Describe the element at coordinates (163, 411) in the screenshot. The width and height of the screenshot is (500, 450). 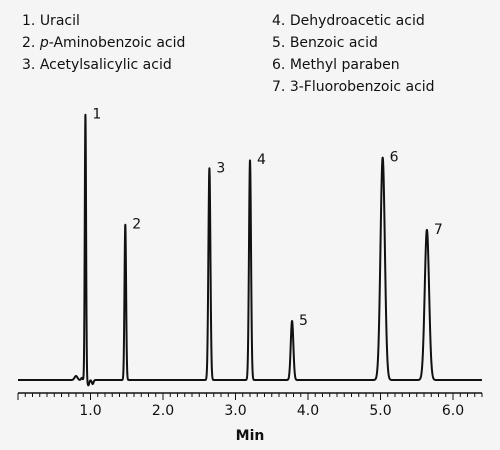
I see `x-tick-label: 2.0` at that location.